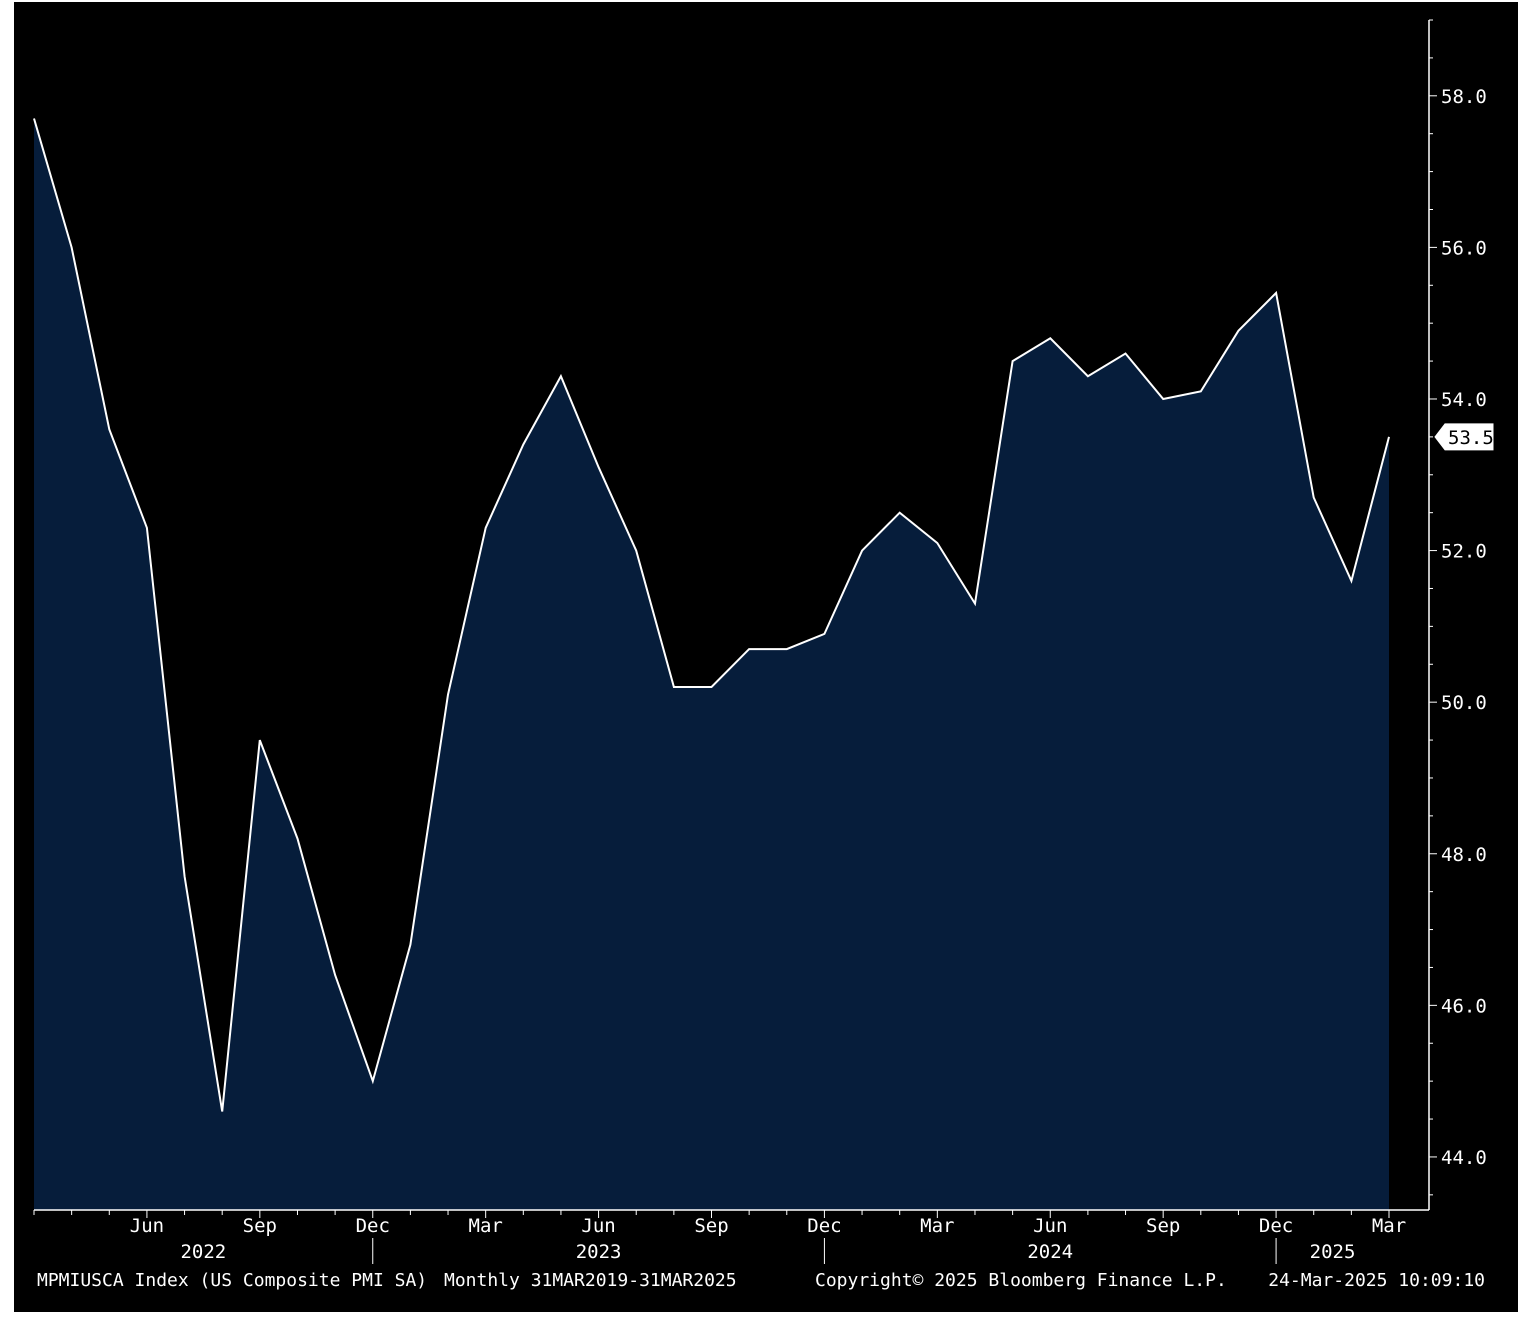 The image size is (1528, 1321). What do you see at coordinates (590, 1280) in the screenshot?
I see `footer-range-label: Monthly 31MAR2019-31MAR2025` at bounding box center [590, 1280].